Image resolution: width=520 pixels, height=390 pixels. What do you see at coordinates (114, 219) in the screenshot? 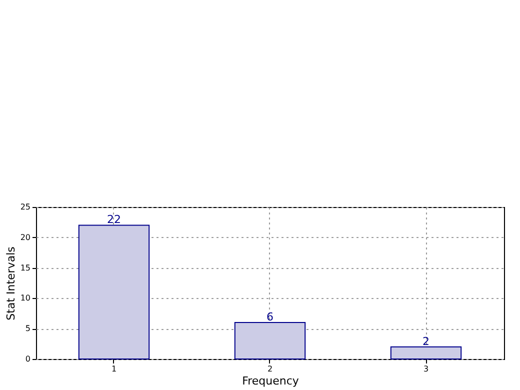
I see `data-label: 22` at bounding box center [114, 219].